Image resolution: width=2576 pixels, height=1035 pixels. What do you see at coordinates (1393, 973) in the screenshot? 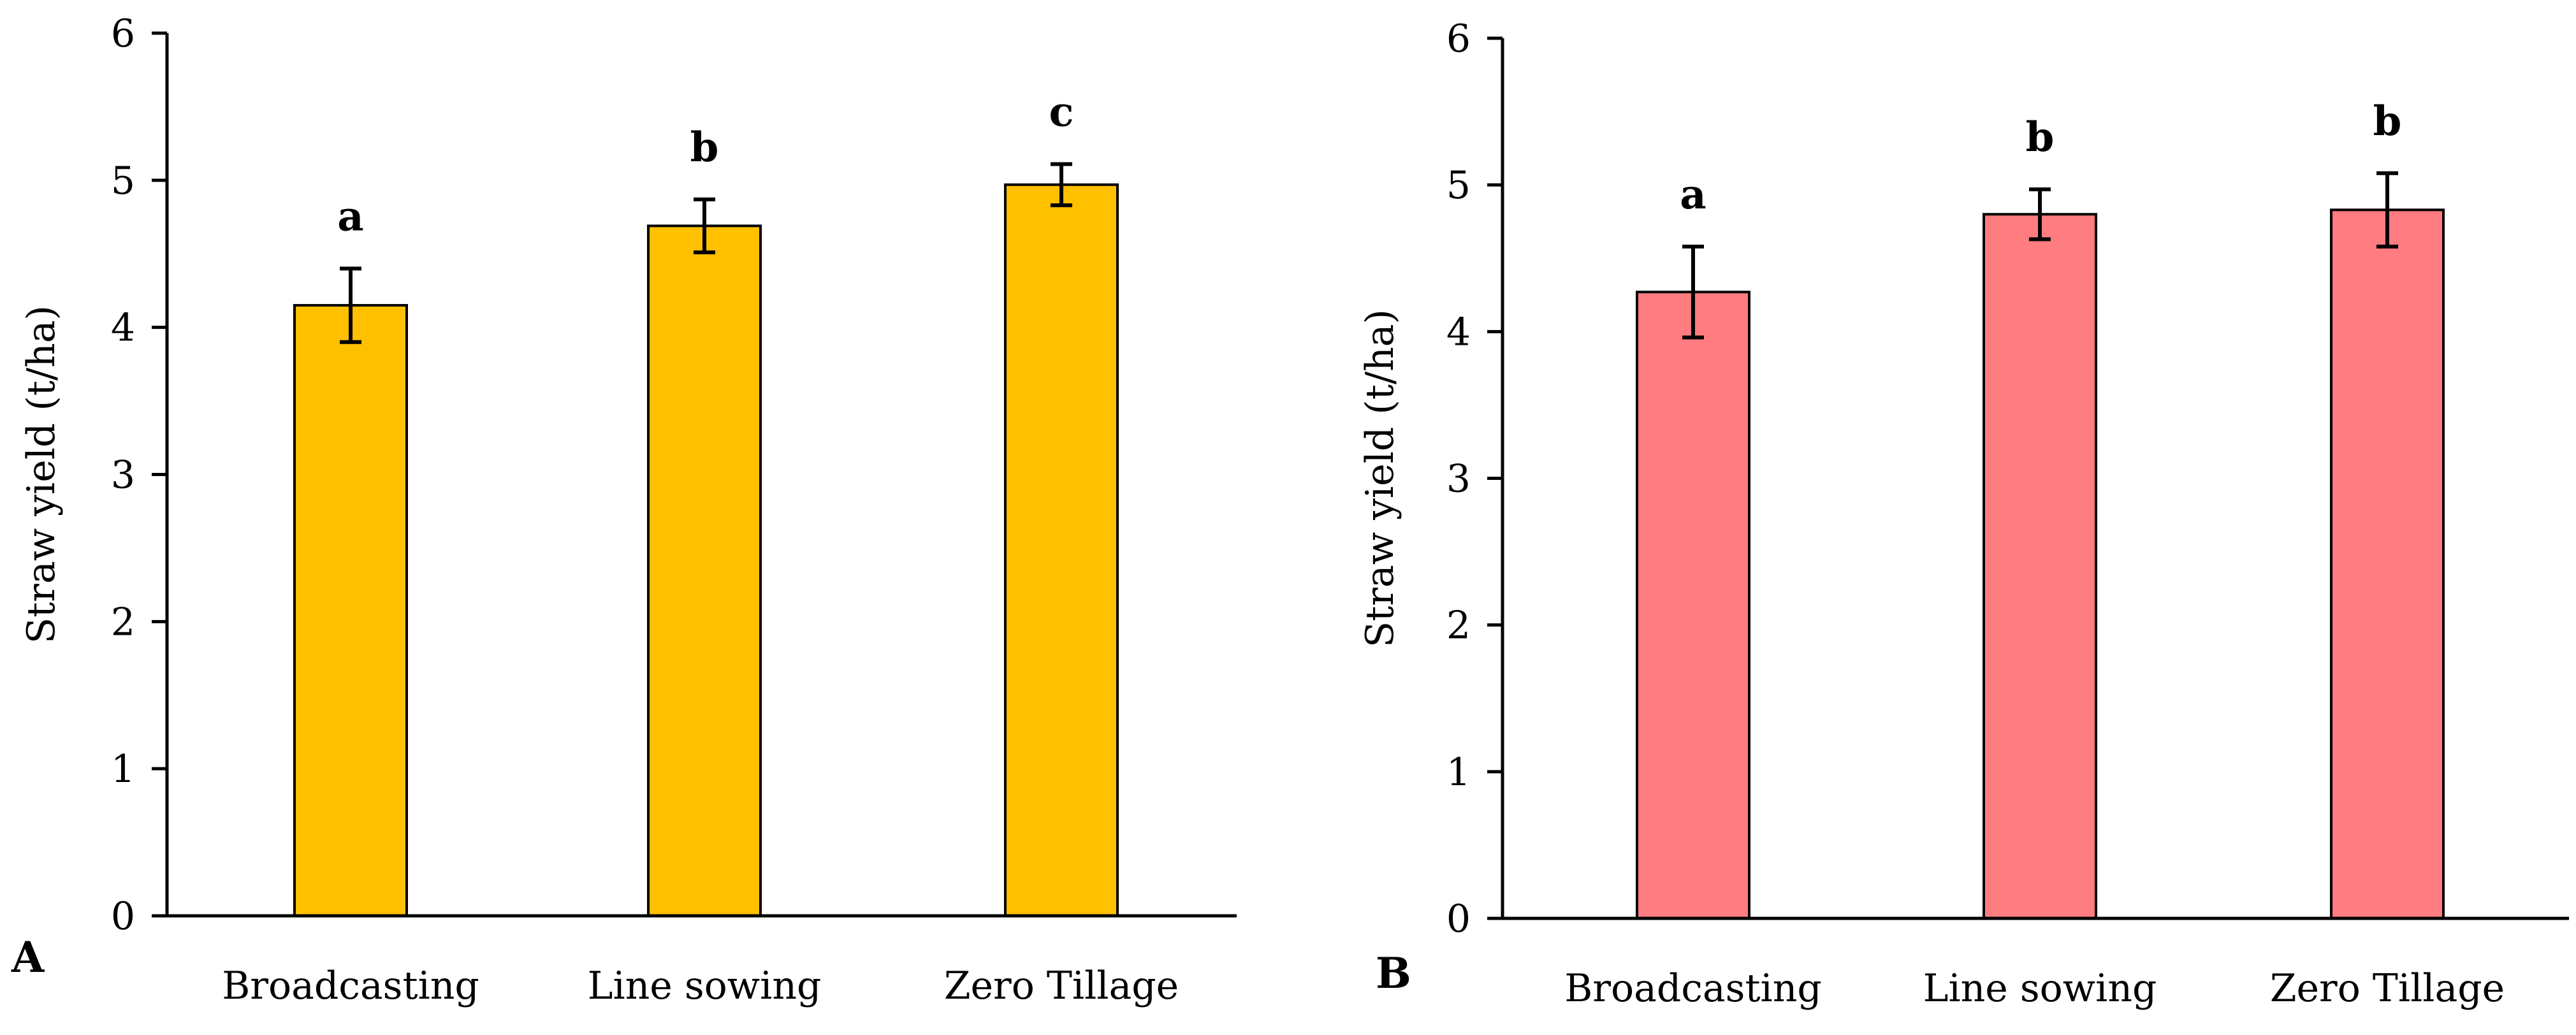
I see `panel-label: B` at bounding box center [1393, 973].